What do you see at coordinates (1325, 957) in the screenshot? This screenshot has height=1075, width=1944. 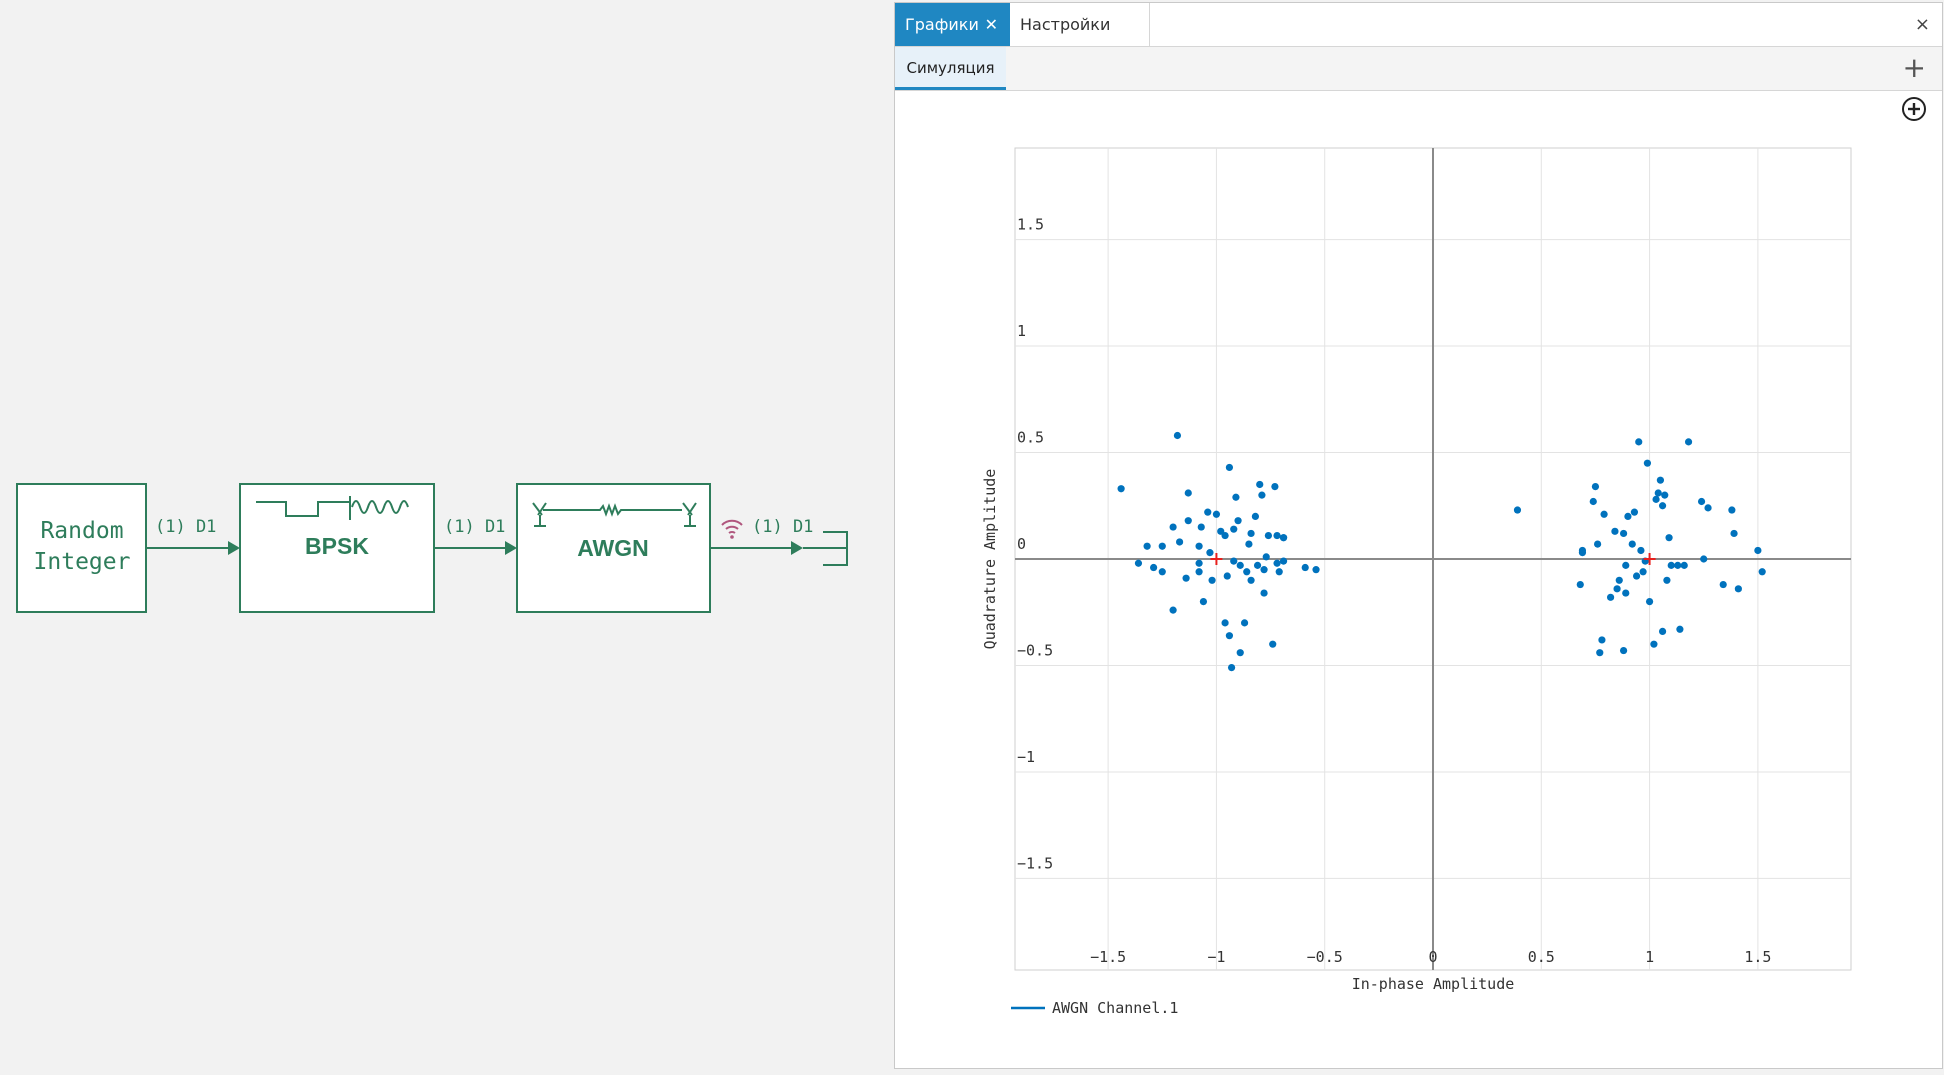 I see `x-tick-label: −0.5` at bounding box center [1325, 957].